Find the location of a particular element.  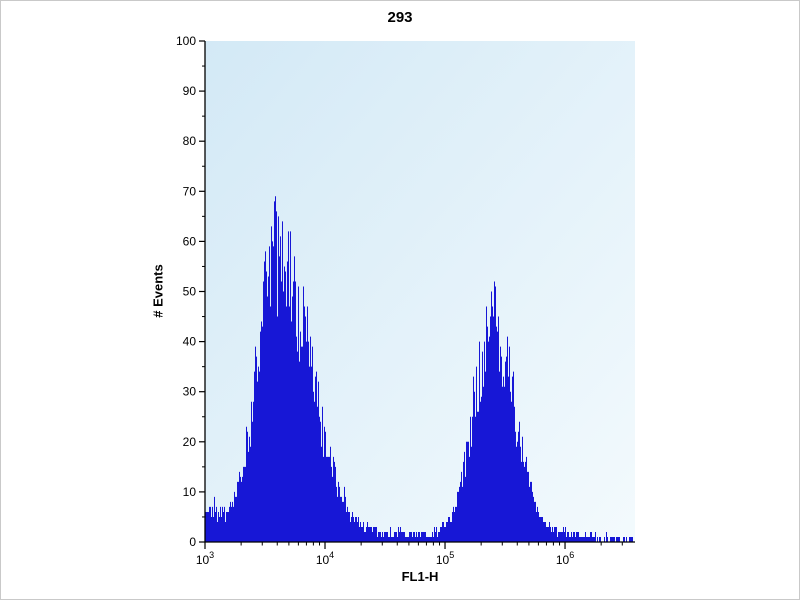

svg-text: 106 is located at coordinates (565, 558).